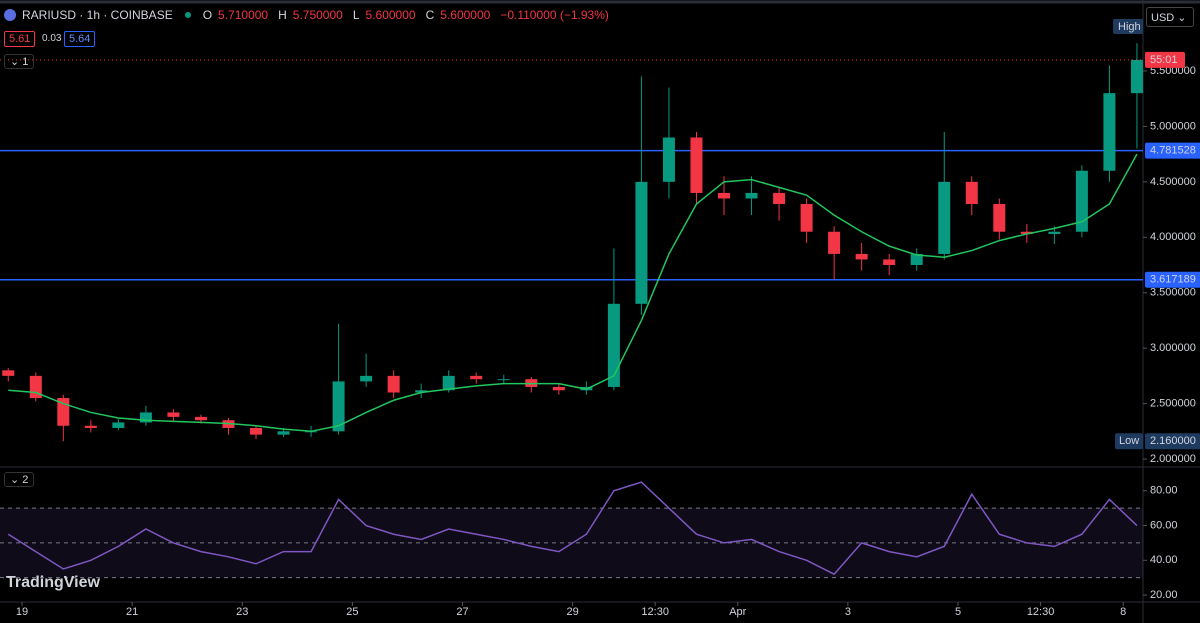  Describe the element at coordinates (848, 612) in the screenshot. I see `x-tick-label: 3` at that location.